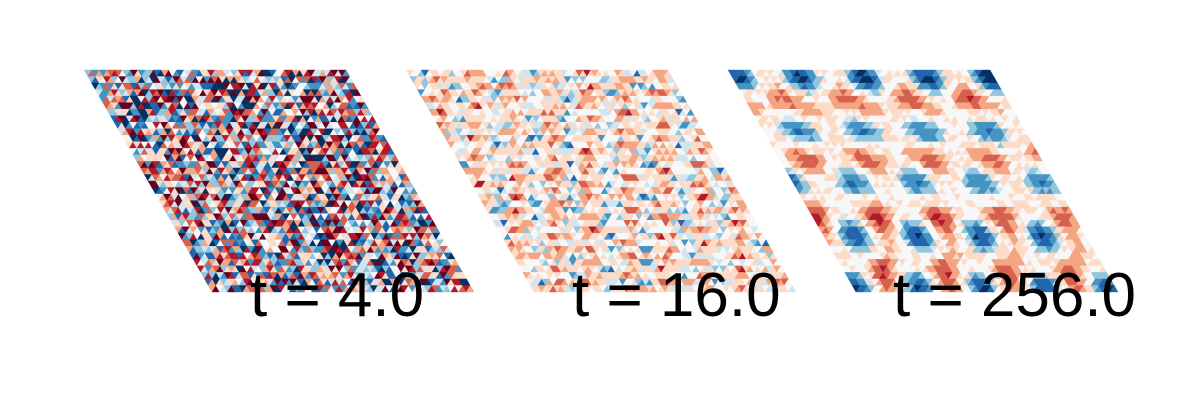  Describe the element at coordinates (337, 295) in the screenshot. I see `panel-label: t = 4.0` at that location.